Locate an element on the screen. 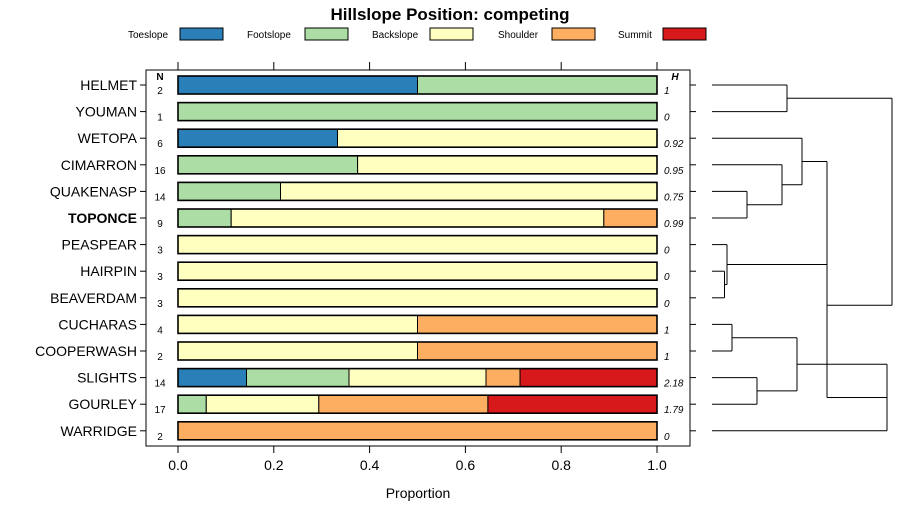 The image size is (900, 520). n-value-youman: 1 is located at coordinates (160, 118).